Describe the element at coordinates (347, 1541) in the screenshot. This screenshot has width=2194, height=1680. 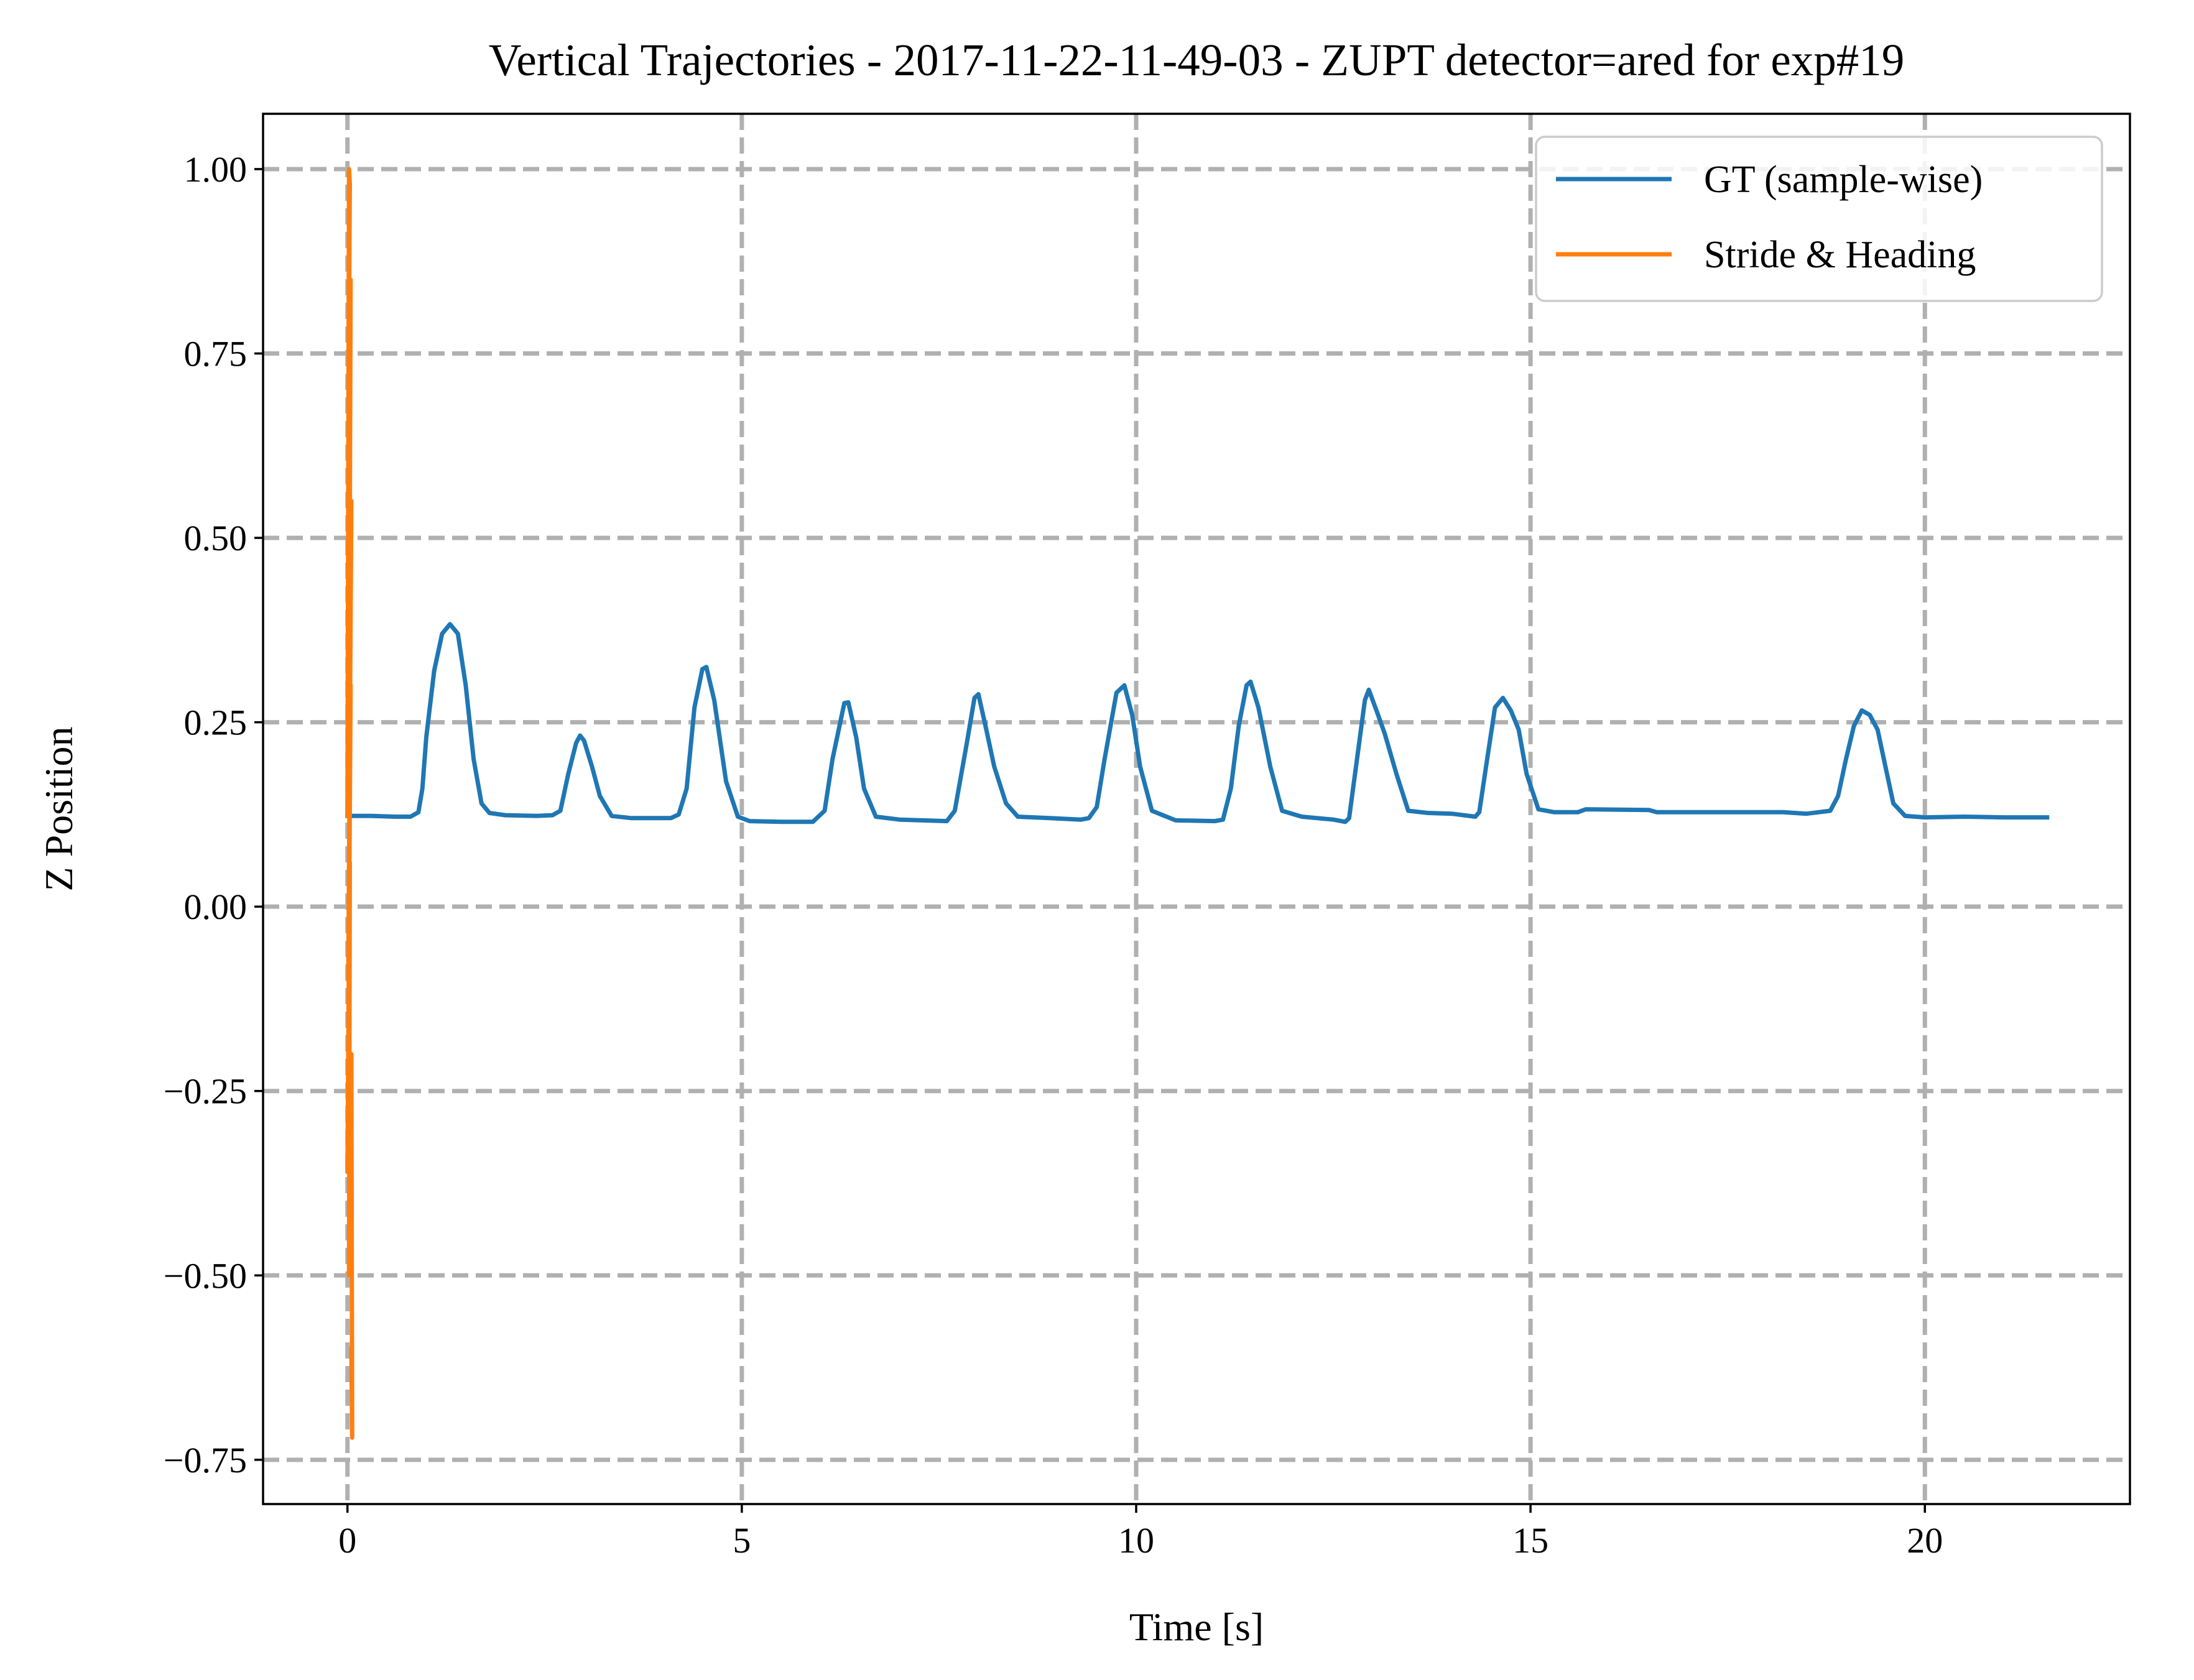
I see `x-tick-label: 0` at that location.